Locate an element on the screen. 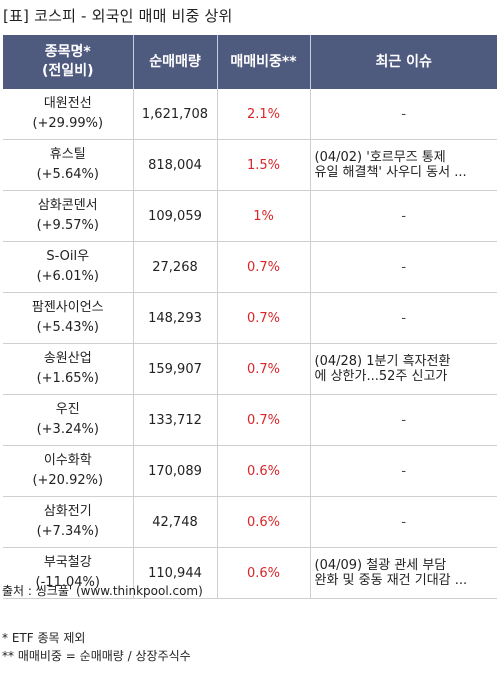 This screenshot has width=500, height=675. header-name-line2: (전일비) is located at coordinates (68, 71).